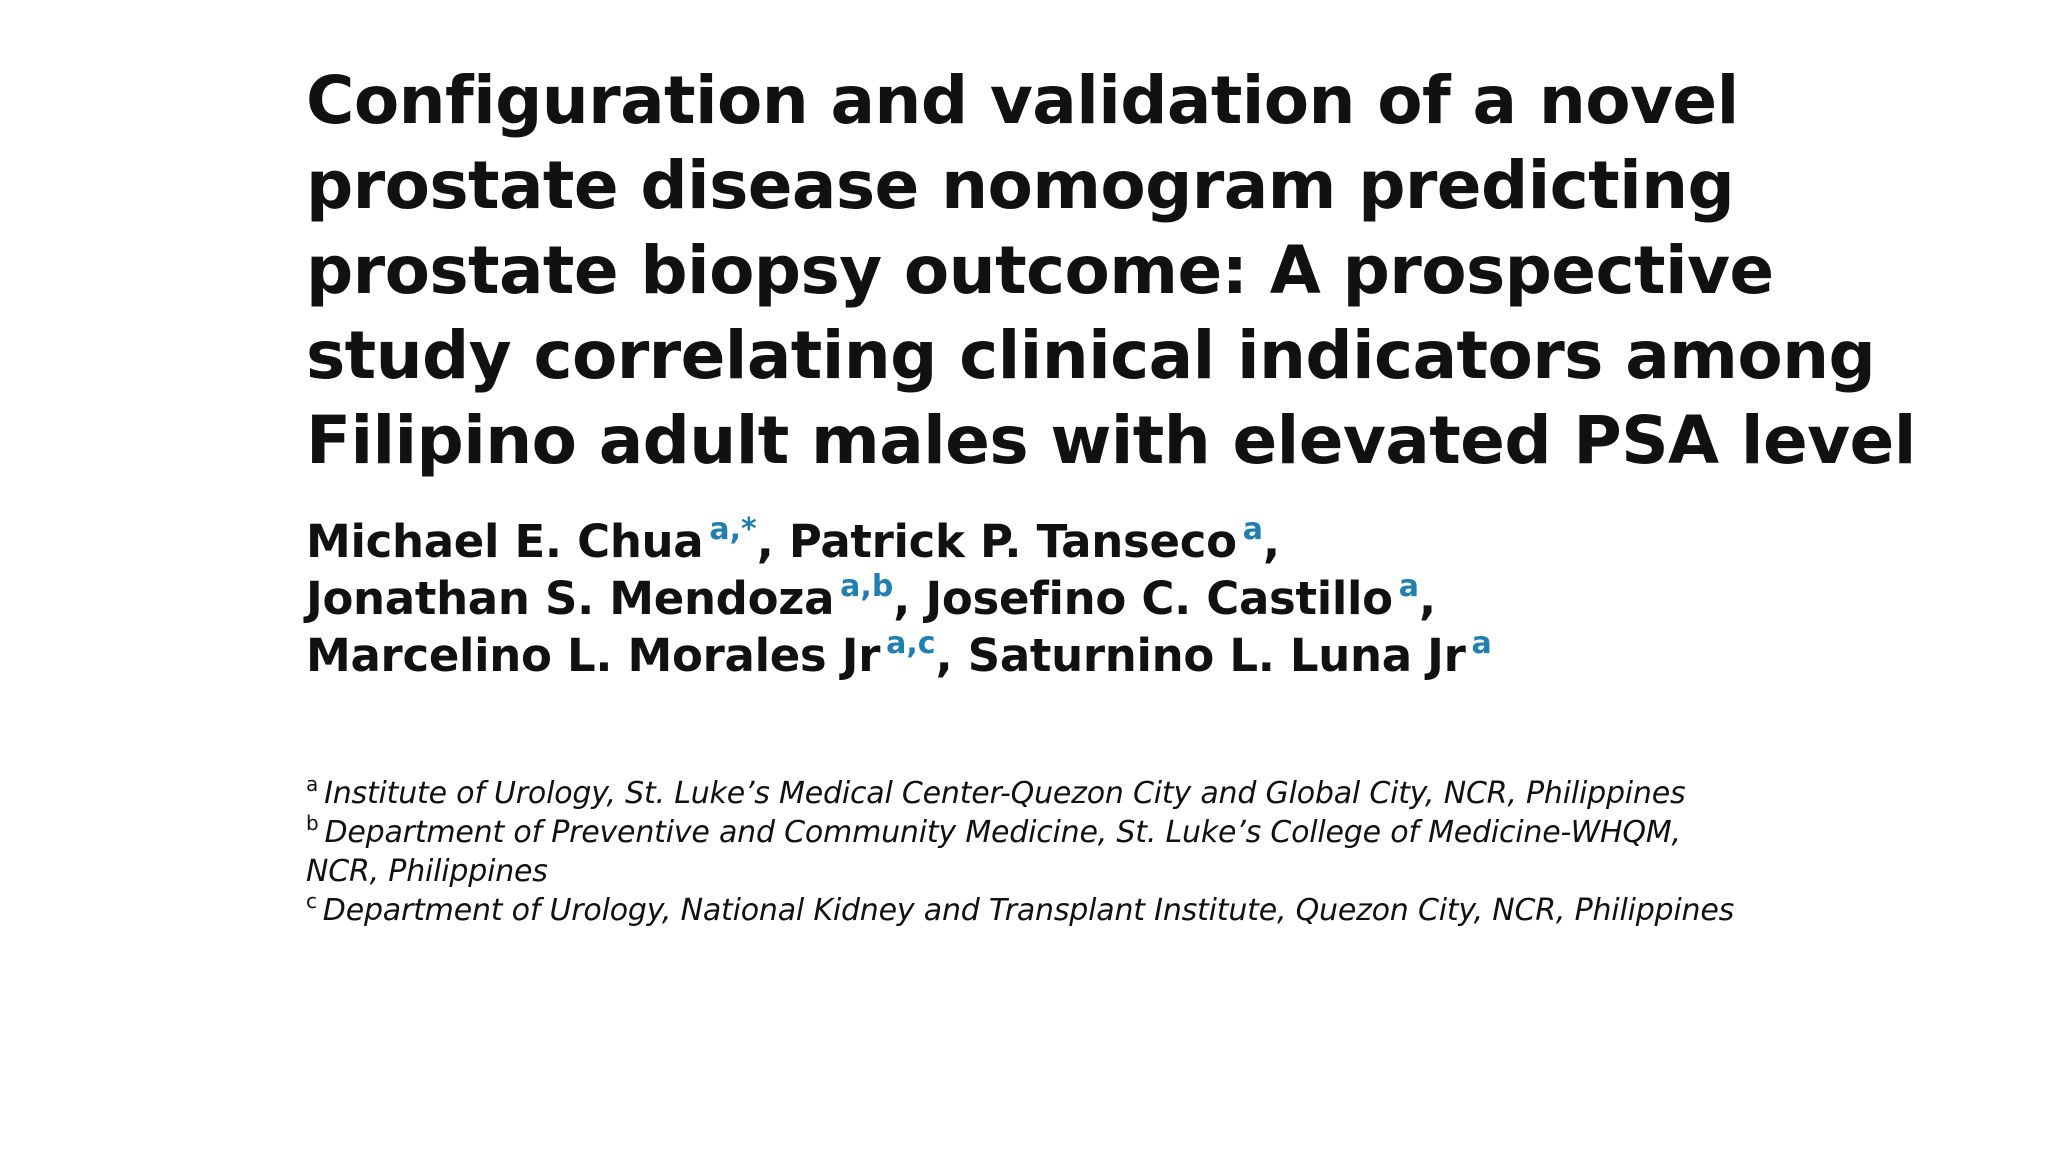 This screenshot has height=1152, width=2048. Describe the element at coordinates (505, 541) in the screenshot. I see `author-name: Michael E. Chua` at that location.